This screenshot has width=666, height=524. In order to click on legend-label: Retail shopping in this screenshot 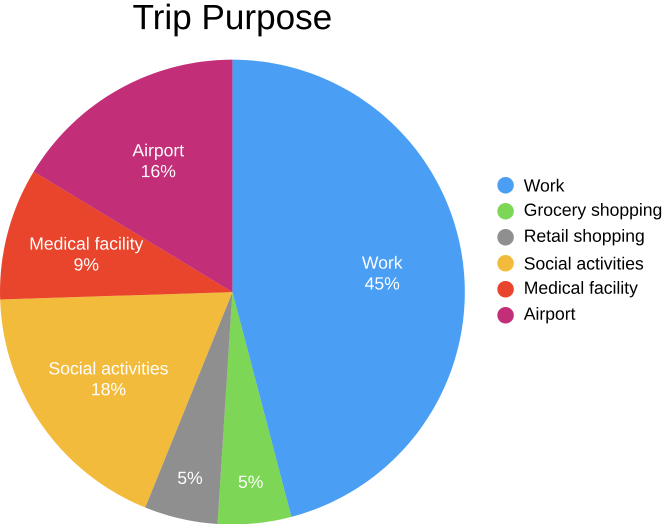, I will do `click(584, 237)`.